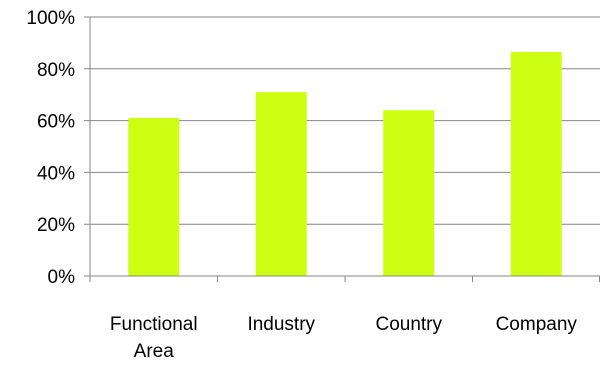 This screenshot has width=600, height=367. Describe the element at coordinates (50, 148) in the screenshot. I see `y-tick-labels: 0% 20% 40% 60% 80% 100%` at that location.